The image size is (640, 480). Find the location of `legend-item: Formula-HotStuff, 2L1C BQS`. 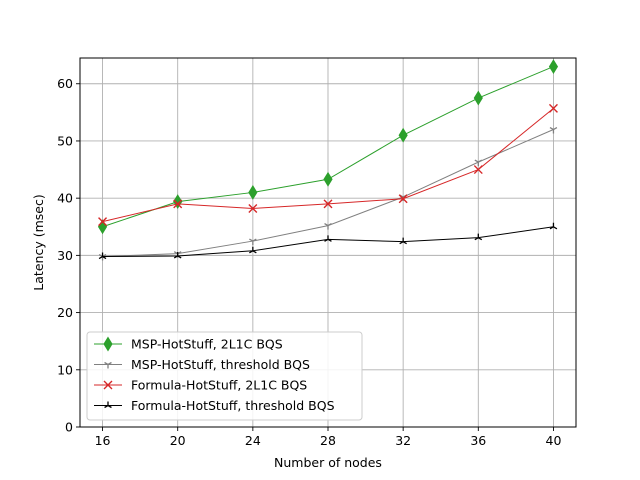

legend-item: Formula-HotStuff, 2L1C BQS is located at coordinates (200, 385).